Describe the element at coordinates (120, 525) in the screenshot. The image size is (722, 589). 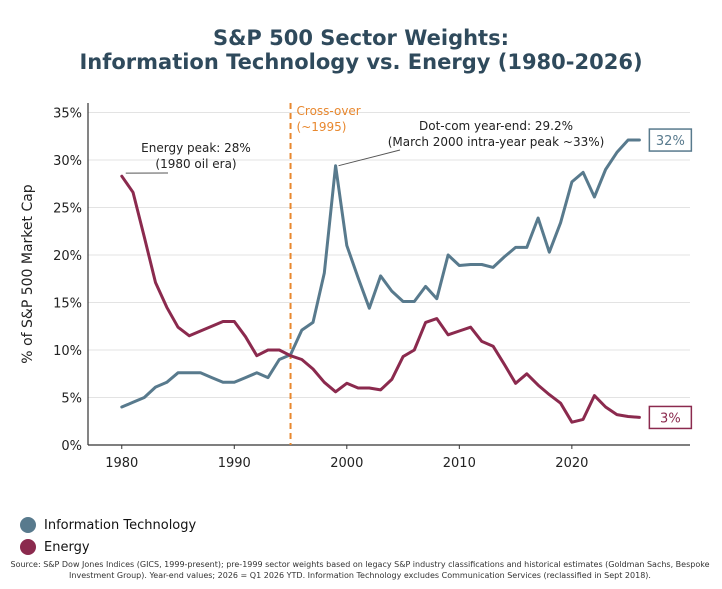
I see `legend-label-it: Information Technology` at that location.